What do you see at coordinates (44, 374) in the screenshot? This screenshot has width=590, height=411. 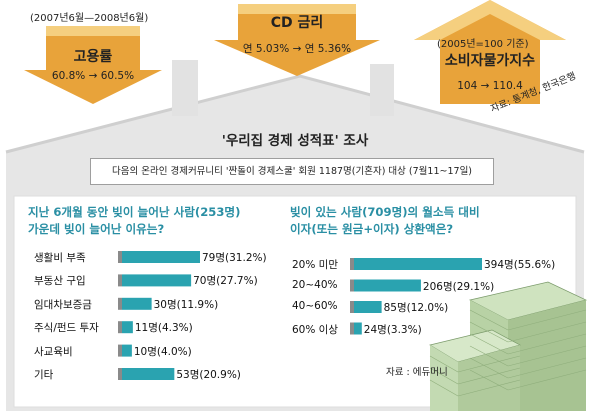 I see `chart1-category-label: 기타` at bounding box center [44, 374].